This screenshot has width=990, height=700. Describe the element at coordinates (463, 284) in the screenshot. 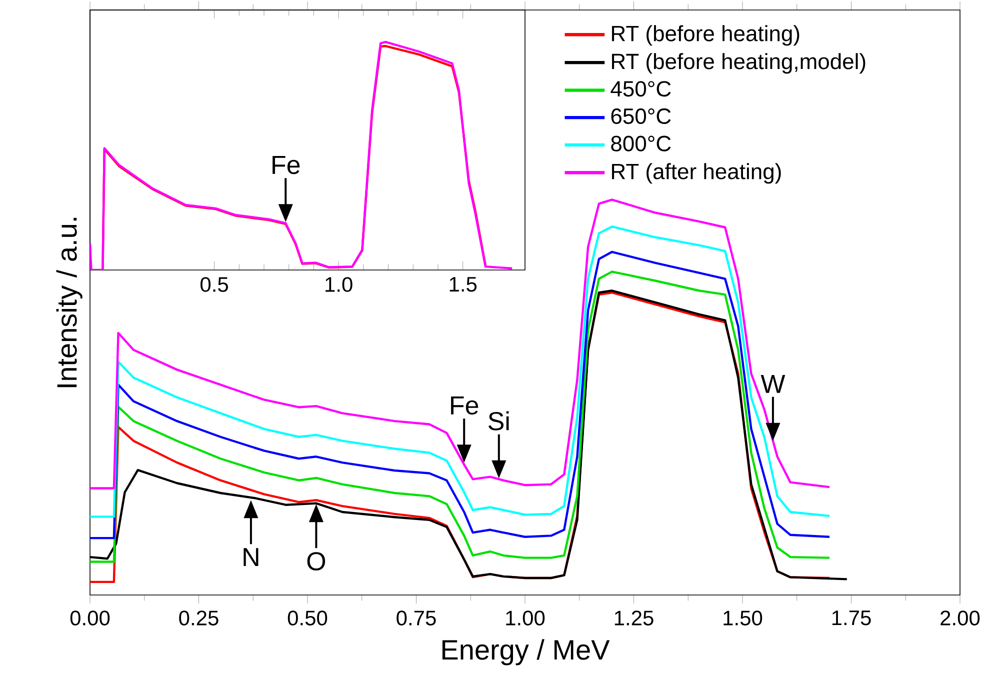

I see `x-tick-label: 1.5` at that location.